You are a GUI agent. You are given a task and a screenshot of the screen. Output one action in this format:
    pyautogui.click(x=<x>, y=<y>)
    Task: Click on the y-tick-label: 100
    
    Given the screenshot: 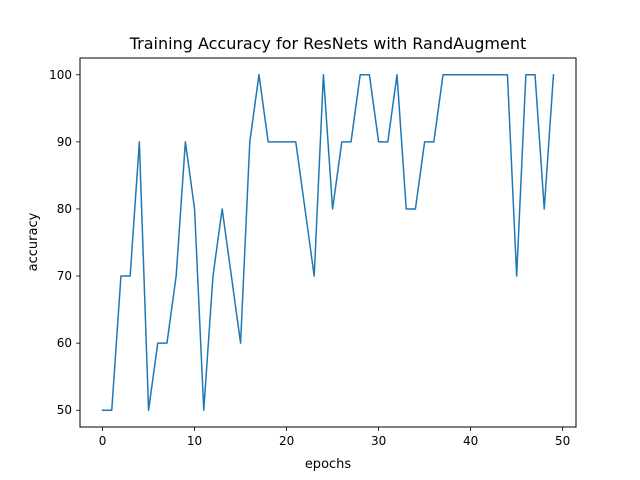 What is the action you would take?
    pyautogui.click(x=60, y=75)
    